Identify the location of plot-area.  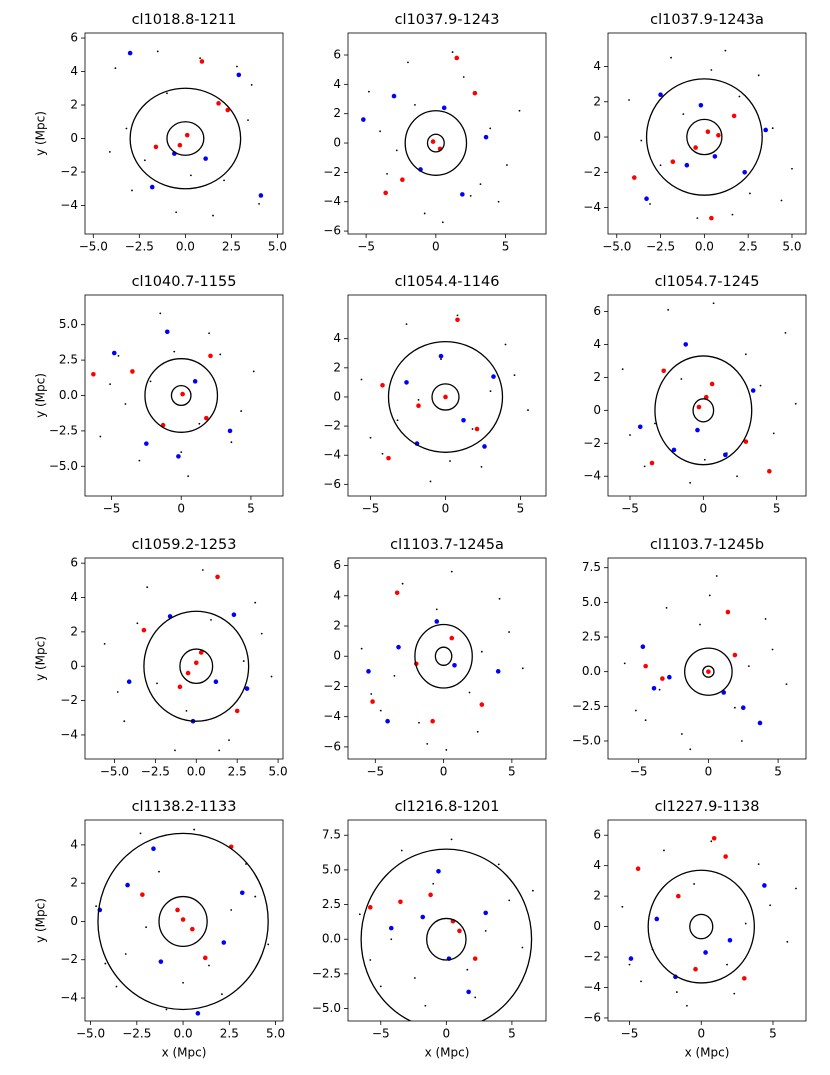
(186, 133).